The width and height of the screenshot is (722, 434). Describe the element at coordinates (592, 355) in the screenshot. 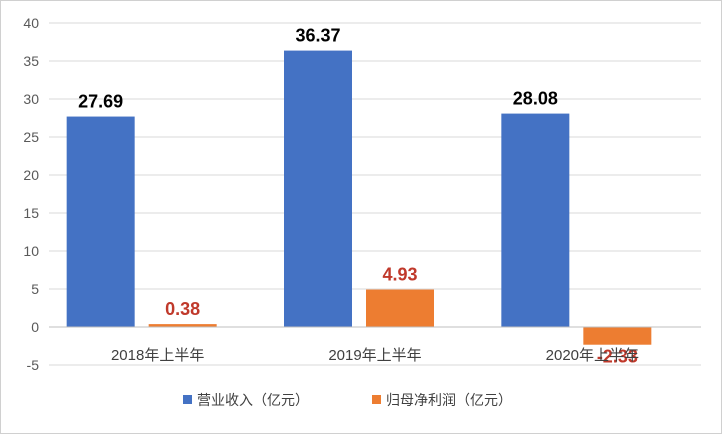

I see `x-category-label: 2020年上半年` at that location.